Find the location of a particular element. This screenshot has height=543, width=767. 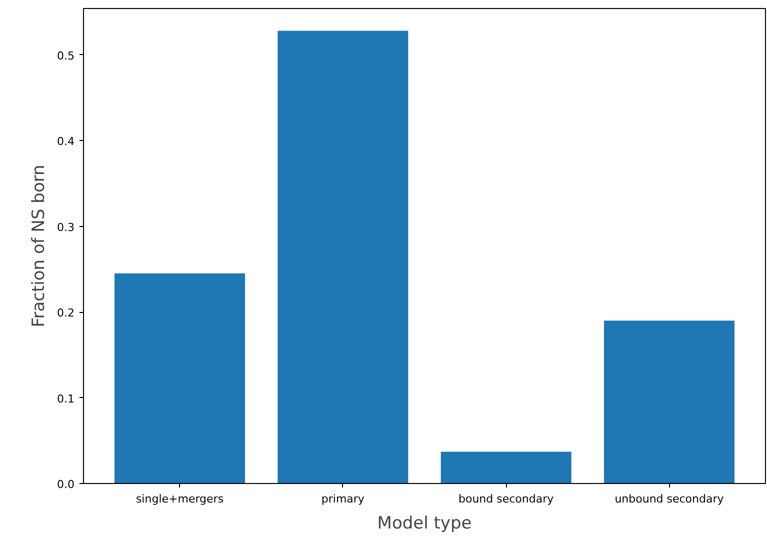

y-tick-label: 0.0 is located at coordinates (66, 484).